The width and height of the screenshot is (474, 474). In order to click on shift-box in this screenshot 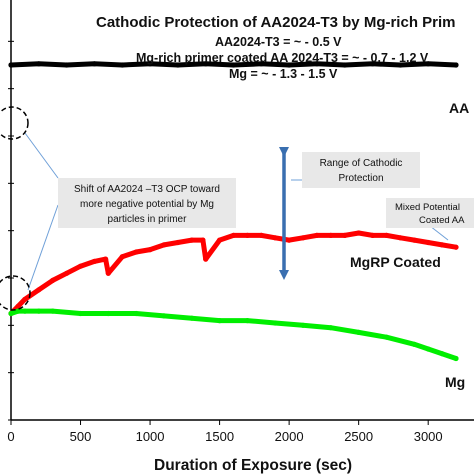, I will do `click(147, 203)`.